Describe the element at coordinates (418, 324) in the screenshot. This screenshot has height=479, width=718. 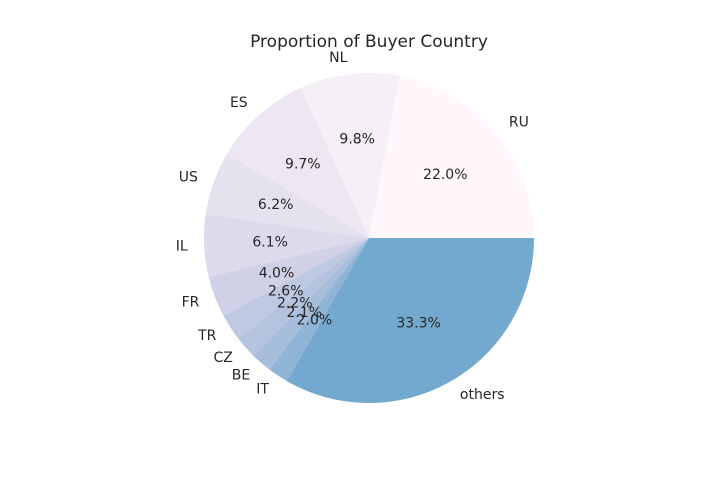
I see `value-label: 33.3%` at that location.